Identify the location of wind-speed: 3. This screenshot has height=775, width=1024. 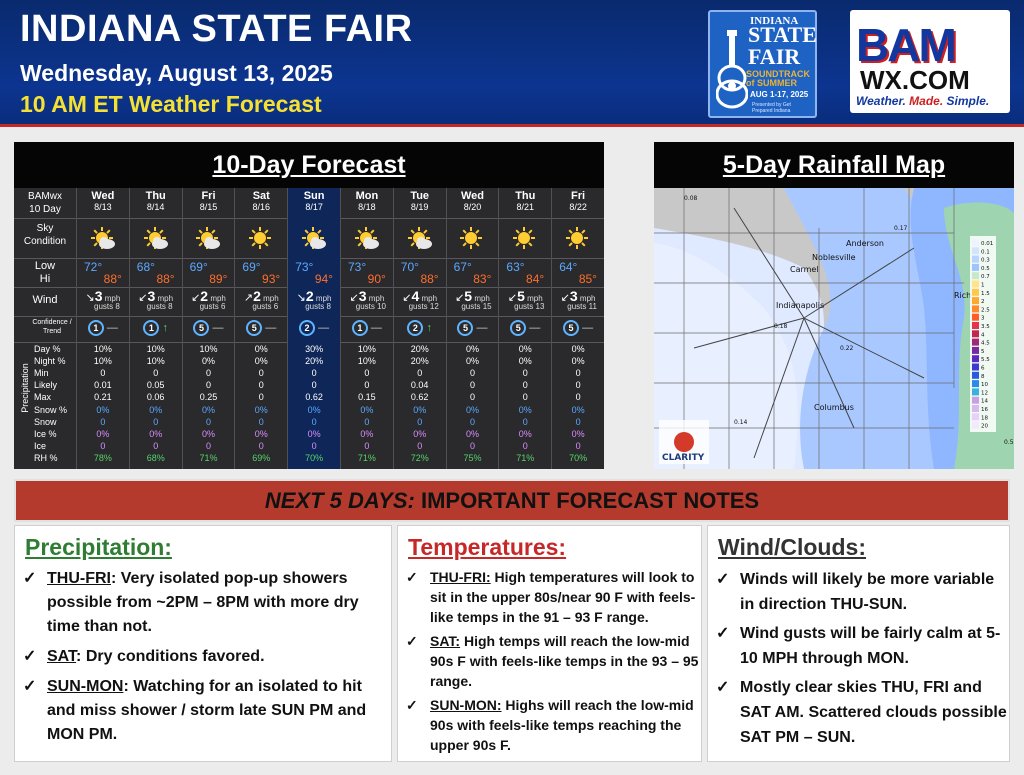
(362, 296).